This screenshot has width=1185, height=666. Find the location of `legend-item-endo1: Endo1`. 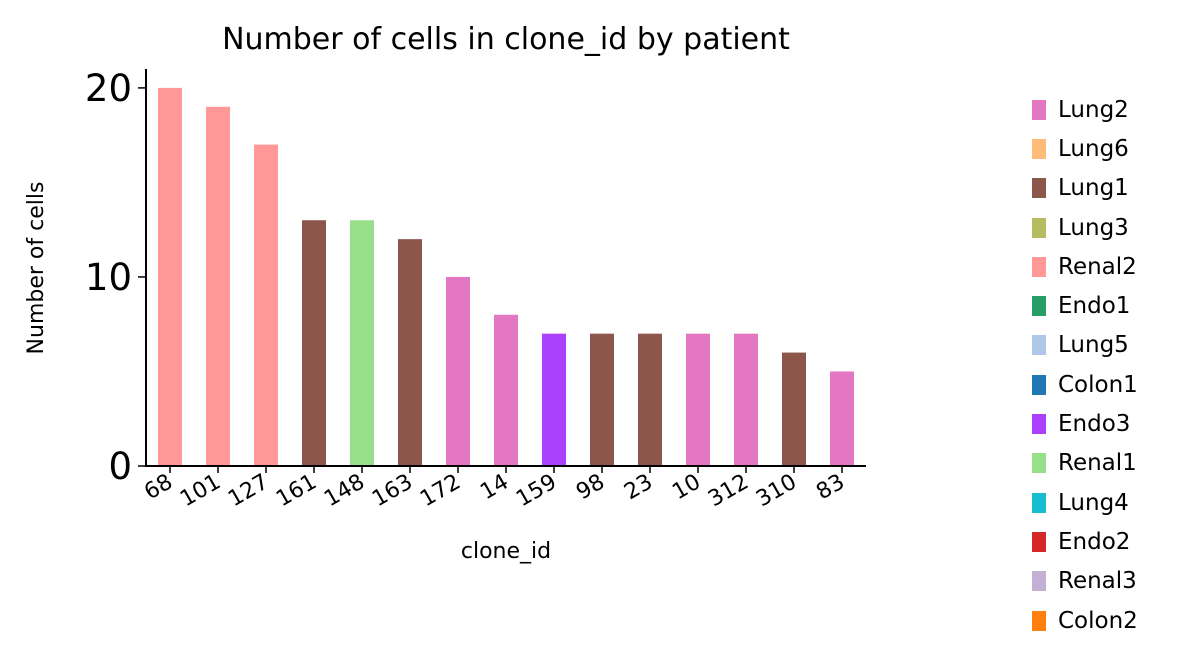

legend-item-endo1: Endo1 is located at coordinates (1085, 305).